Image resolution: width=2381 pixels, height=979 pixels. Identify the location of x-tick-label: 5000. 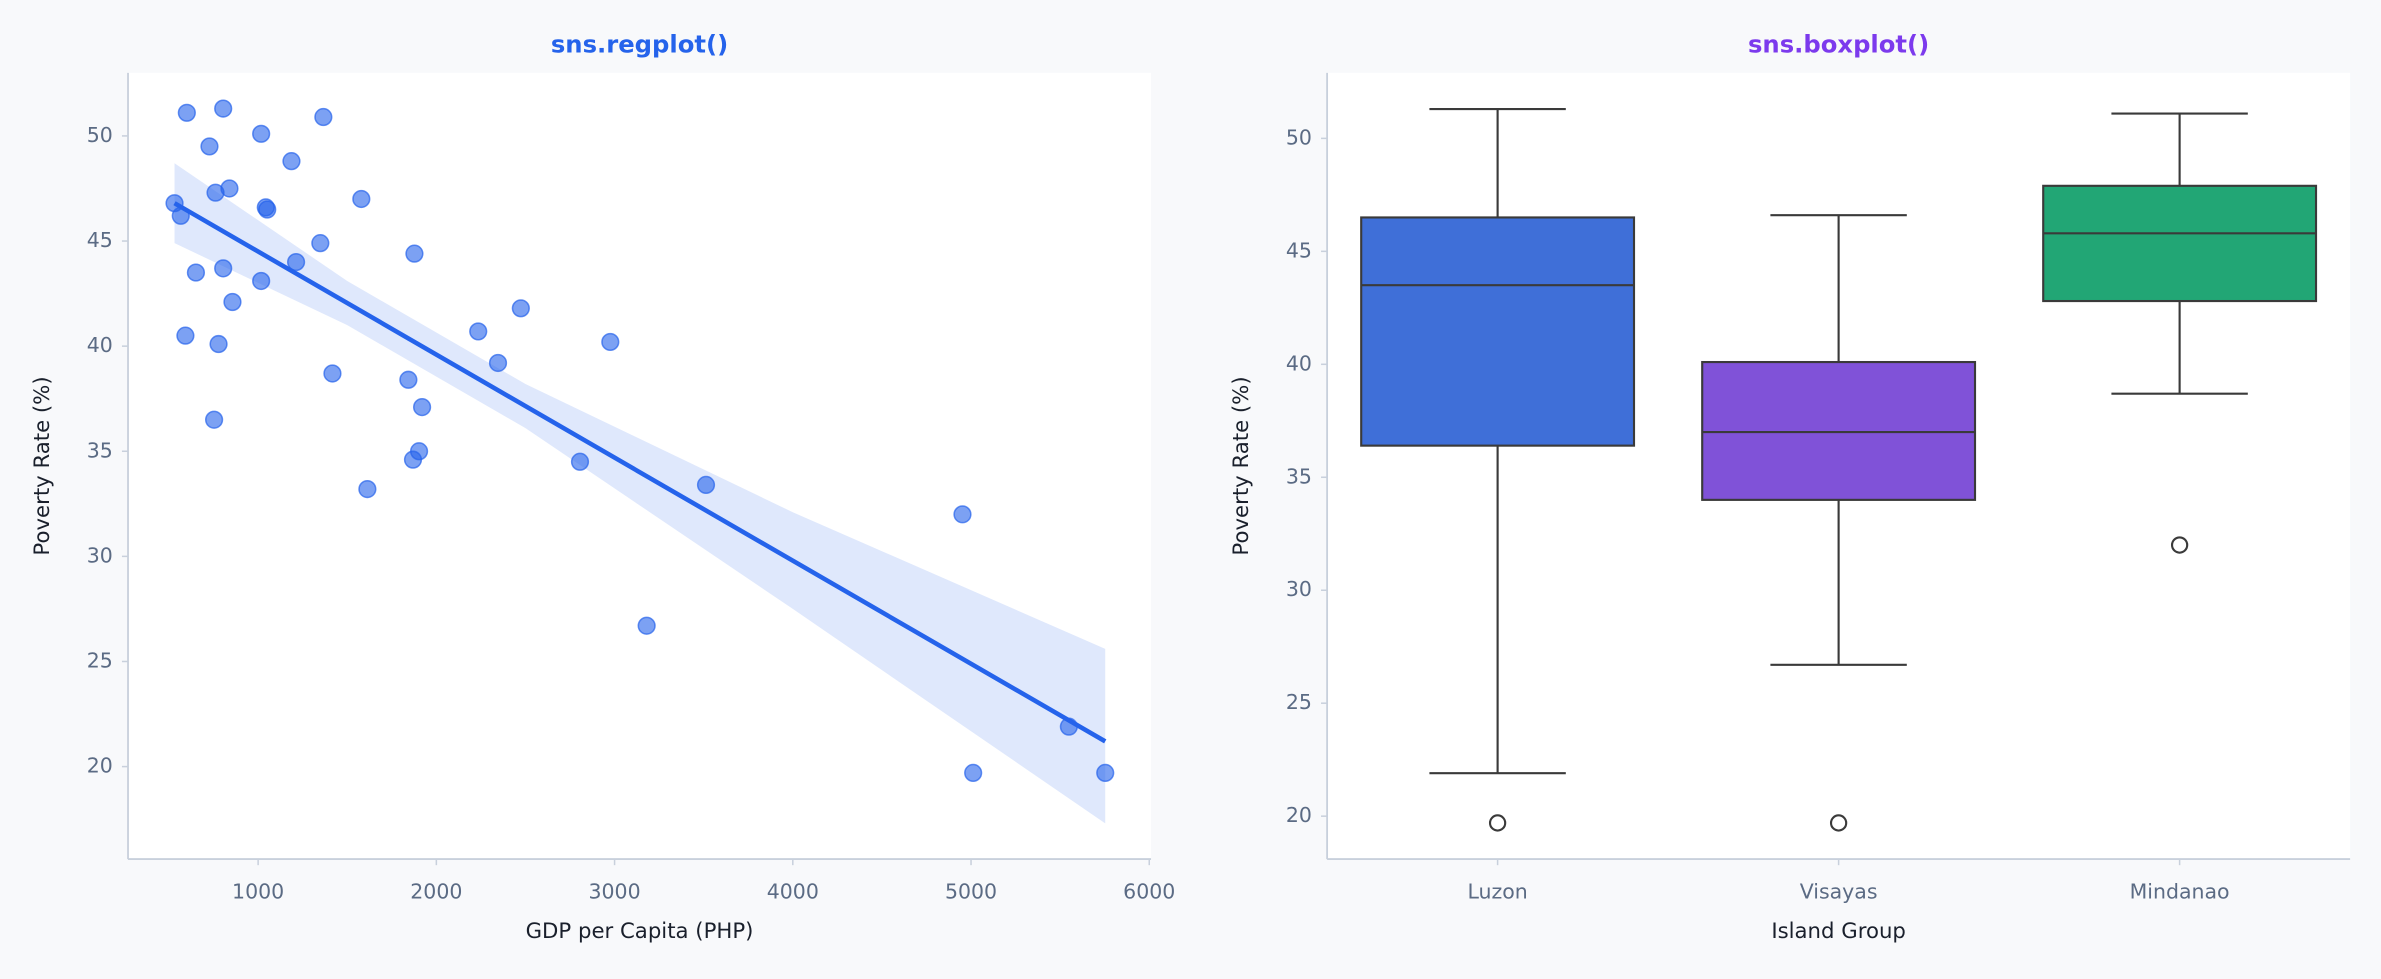
(971, 891).